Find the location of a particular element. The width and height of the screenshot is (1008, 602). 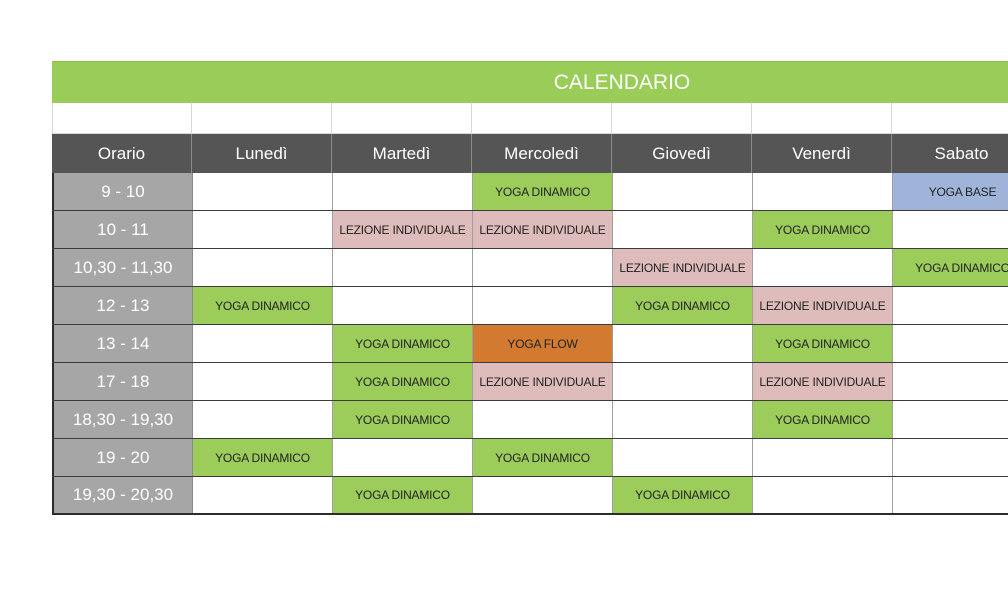

time-cell: 18,30 - 19,30 is located at coordinates (122, 419).